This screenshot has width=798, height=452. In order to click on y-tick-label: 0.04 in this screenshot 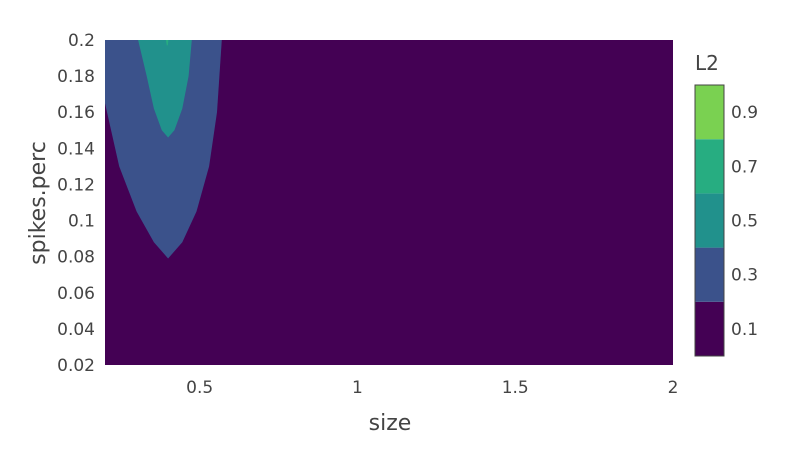, I will do `click(76, 330)`.